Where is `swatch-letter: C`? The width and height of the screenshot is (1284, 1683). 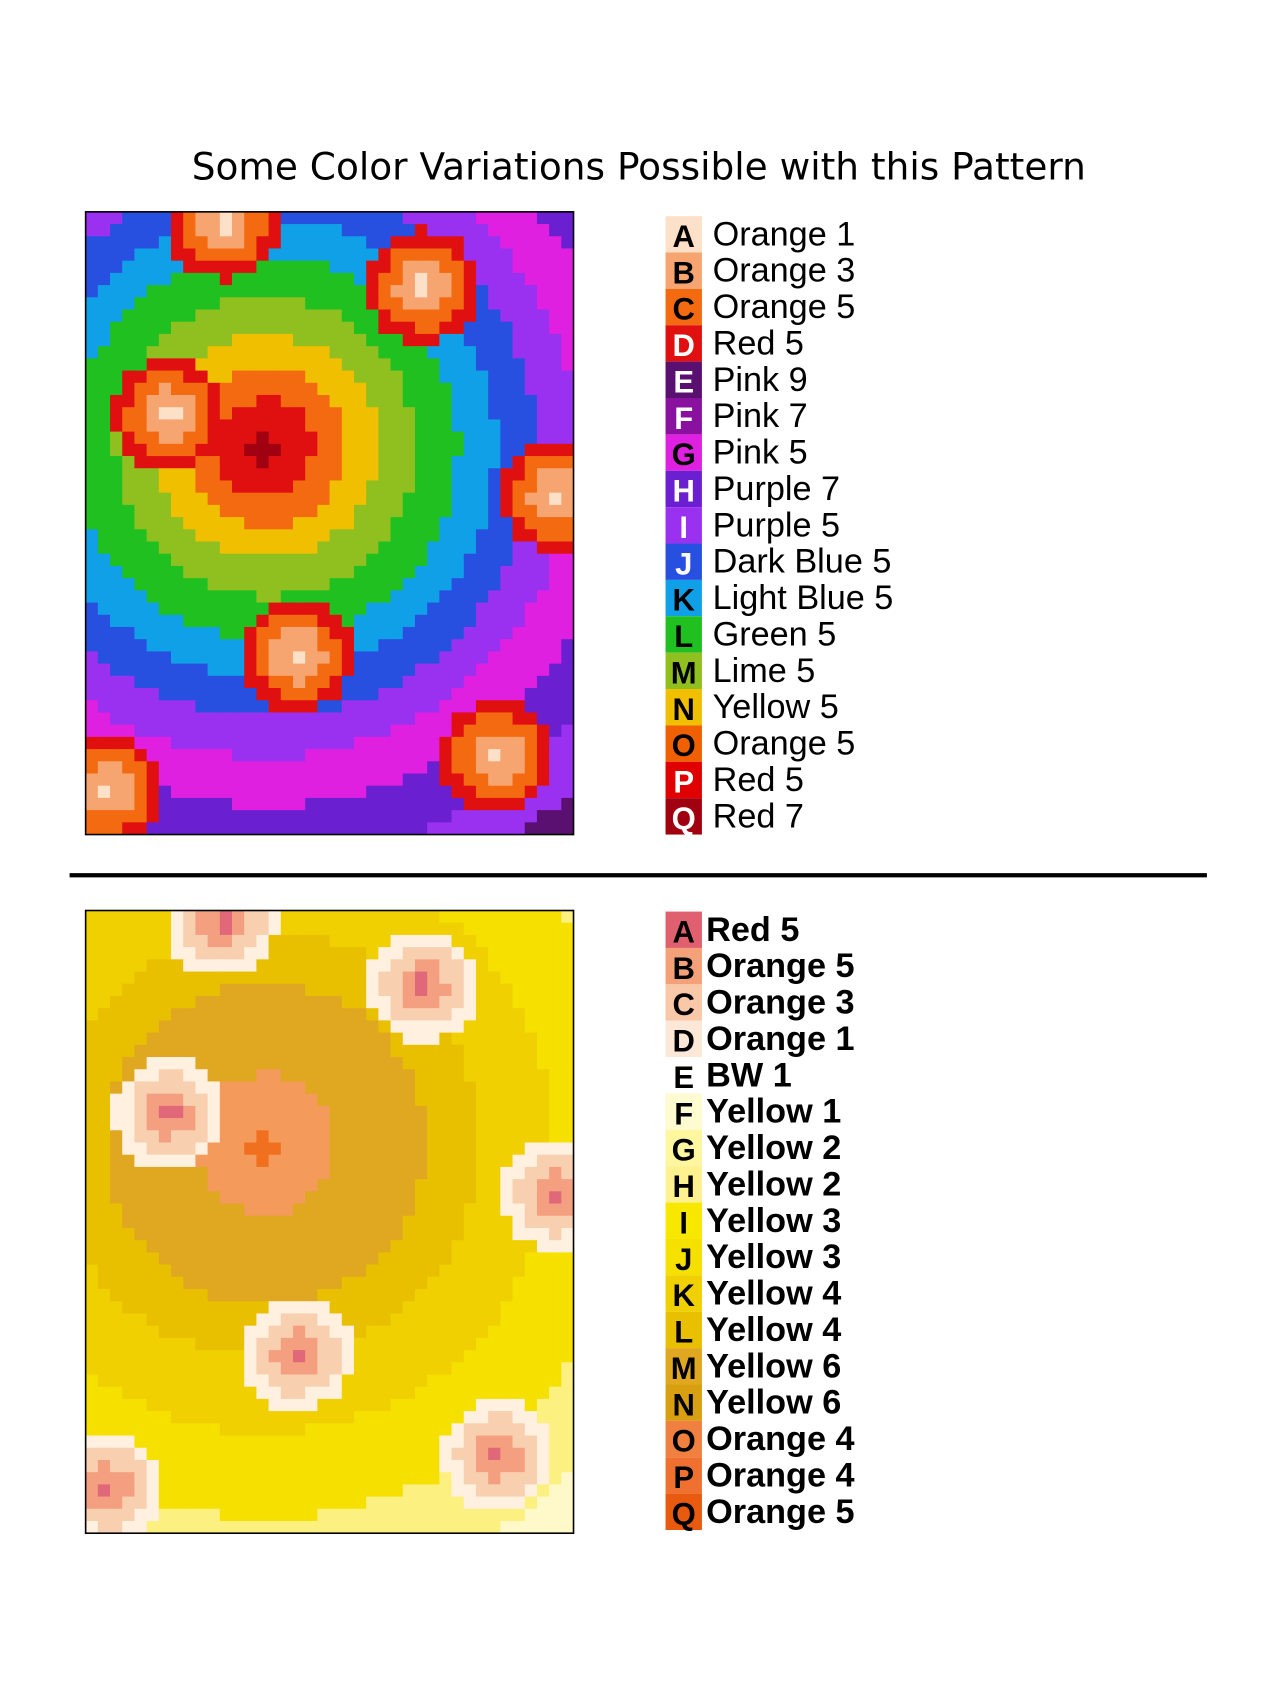 swatch-letter: C is located at coordinates (684, 309).